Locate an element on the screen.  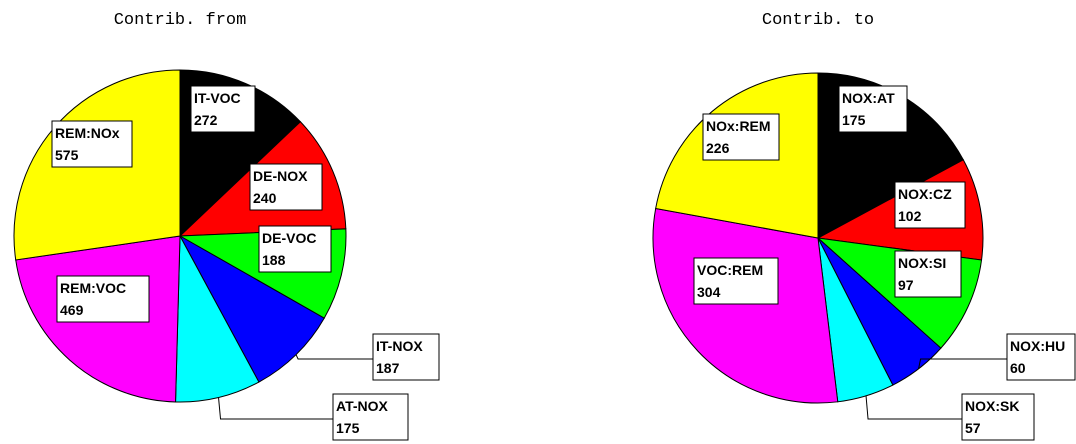
slice-label: NOX:HU 60 is located at coordinates (1041, 357).